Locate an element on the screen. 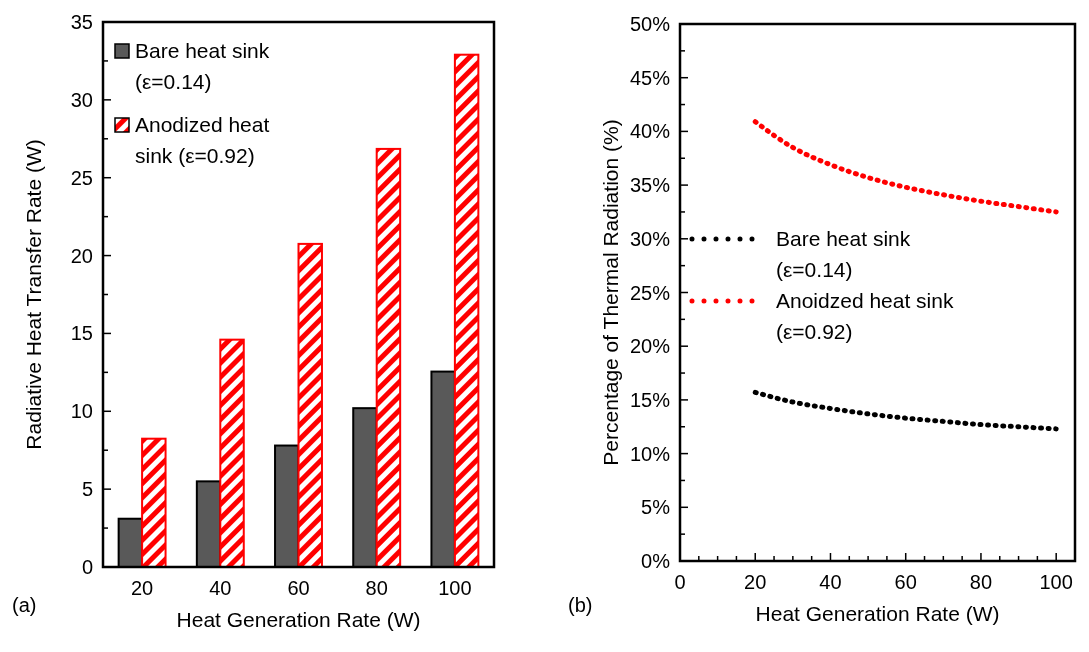 This screenshot has width=1089, height=652. y-tick-label: 30% is located at coordinates (650, 238).